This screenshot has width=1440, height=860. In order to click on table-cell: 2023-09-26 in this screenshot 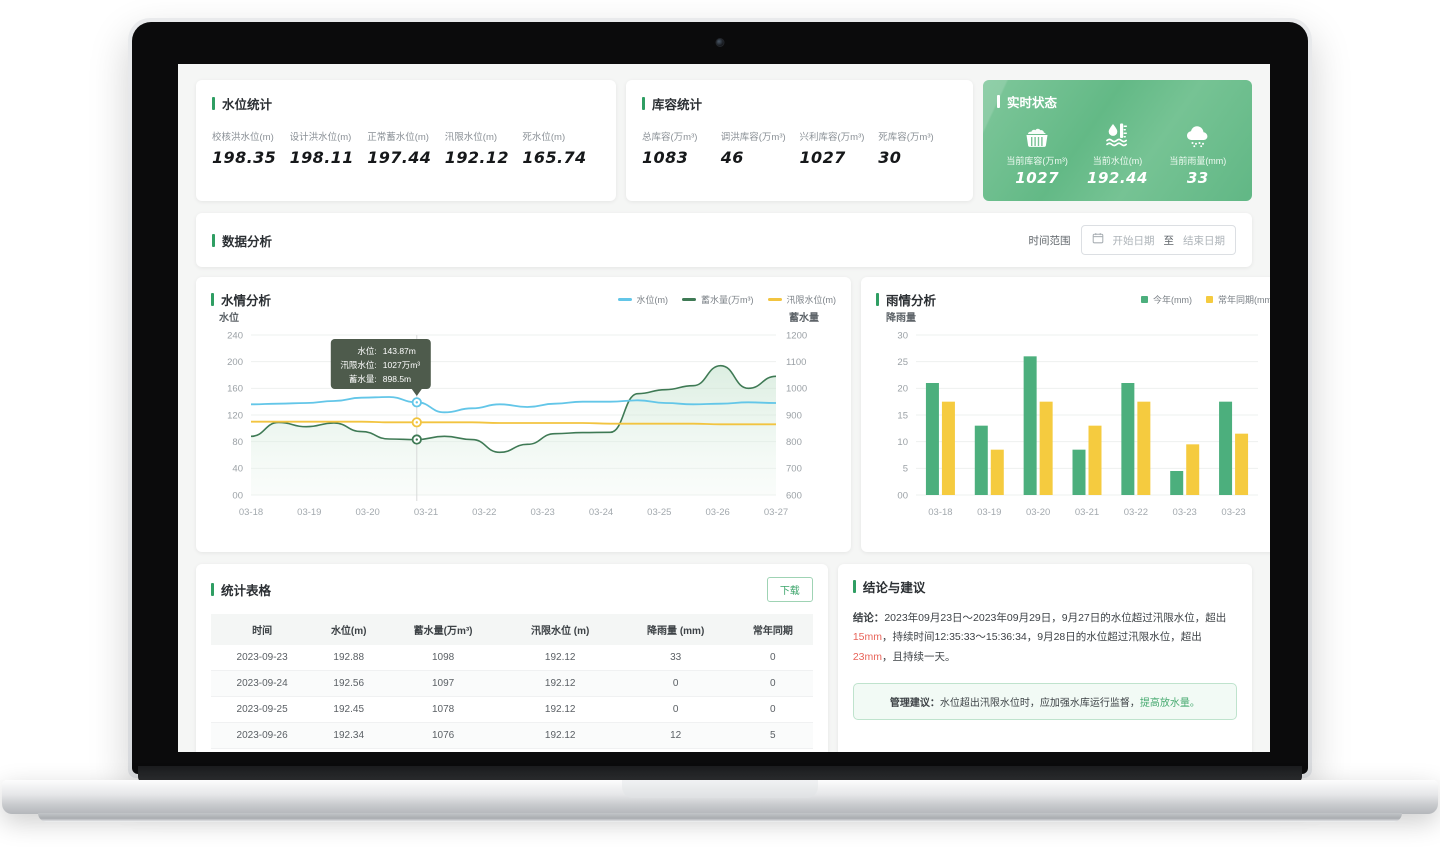, I will do `click(262, 735)`.